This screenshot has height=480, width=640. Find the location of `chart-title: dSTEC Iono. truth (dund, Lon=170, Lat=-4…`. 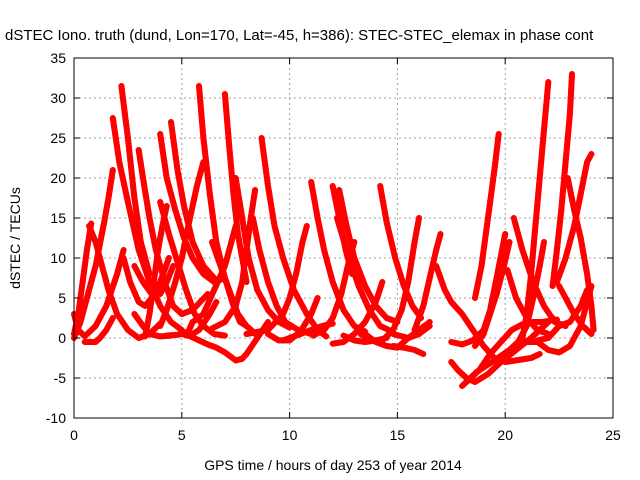

chart-title: dSTEC Iono. truth (dund, Lon=170, Lat=-4… is located at coordinates (299, 35).